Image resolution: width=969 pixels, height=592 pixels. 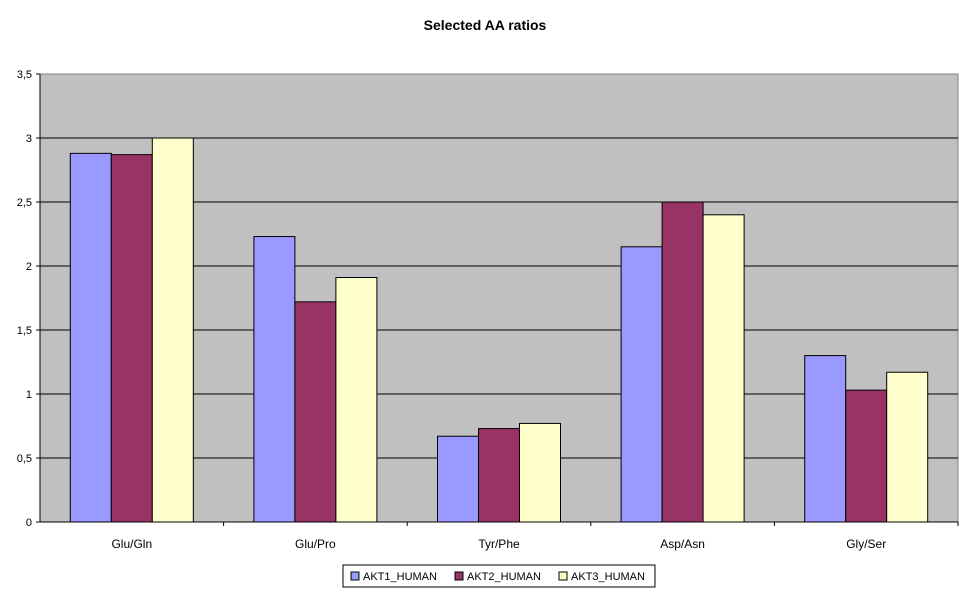 What do you see at coordinates (24, 203) in the screenshot?
I see `y-tick-label: 2,5` at bounding box center [24, 203].